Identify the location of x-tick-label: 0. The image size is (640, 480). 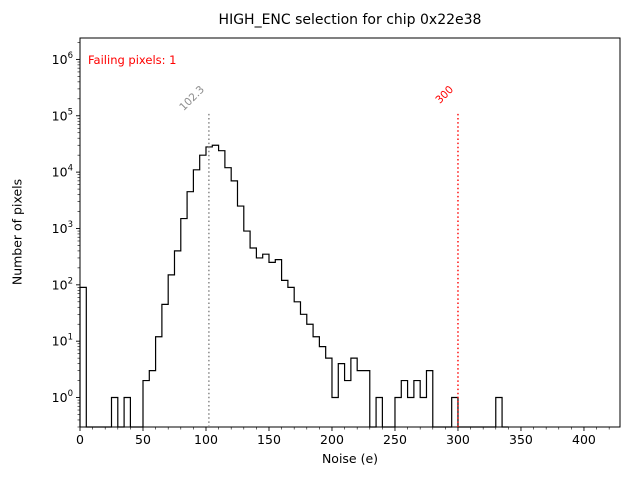
(80, 439).